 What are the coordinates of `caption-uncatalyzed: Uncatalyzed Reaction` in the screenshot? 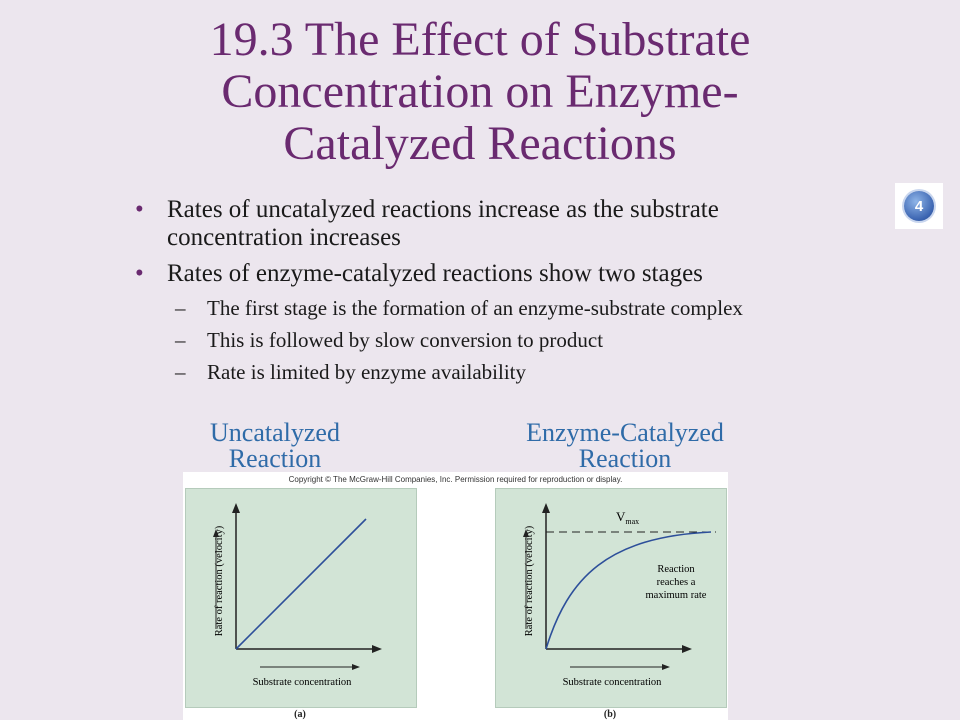 It's located at (275, 446).